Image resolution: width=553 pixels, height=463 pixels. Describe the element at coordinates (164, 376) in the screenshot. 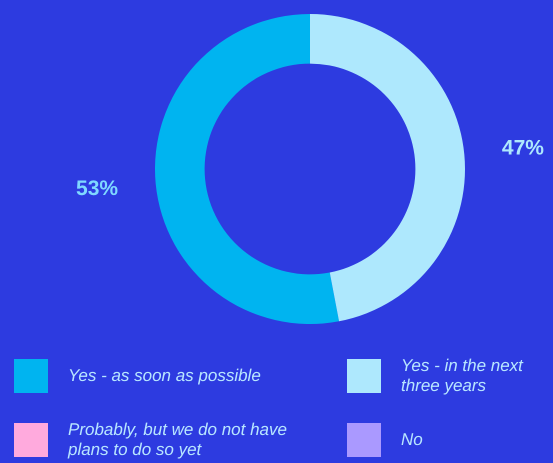

I see `legend-label: Yes - as soon as possible` at that location.